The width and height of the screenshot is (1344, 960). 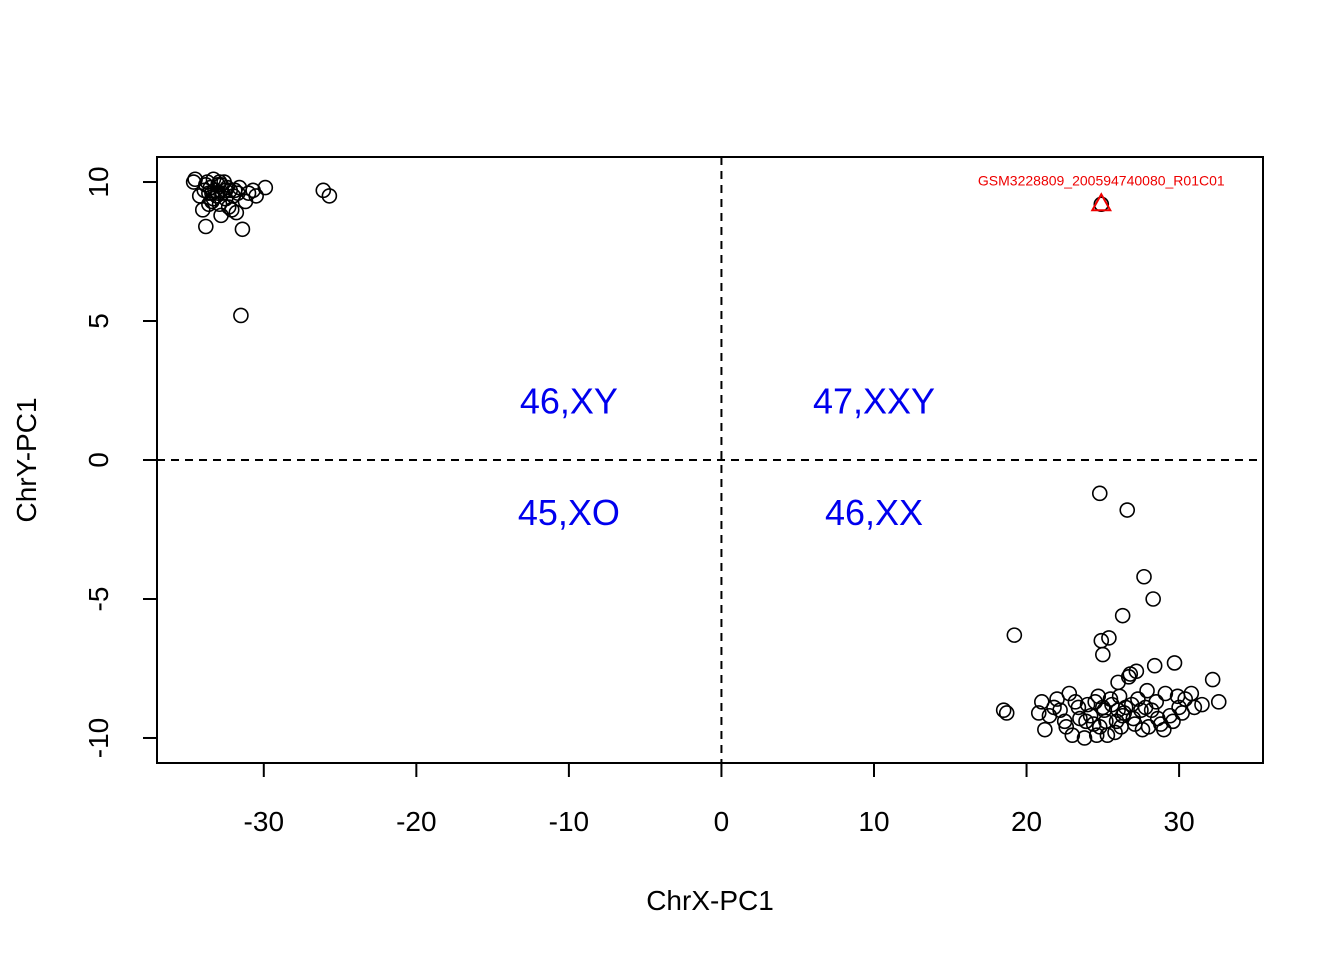 What do you see at coordinates (120, 462) in the screenshot?
I see `y-axis: -10 -5 0 5 10` at bounding box center [120, 462].